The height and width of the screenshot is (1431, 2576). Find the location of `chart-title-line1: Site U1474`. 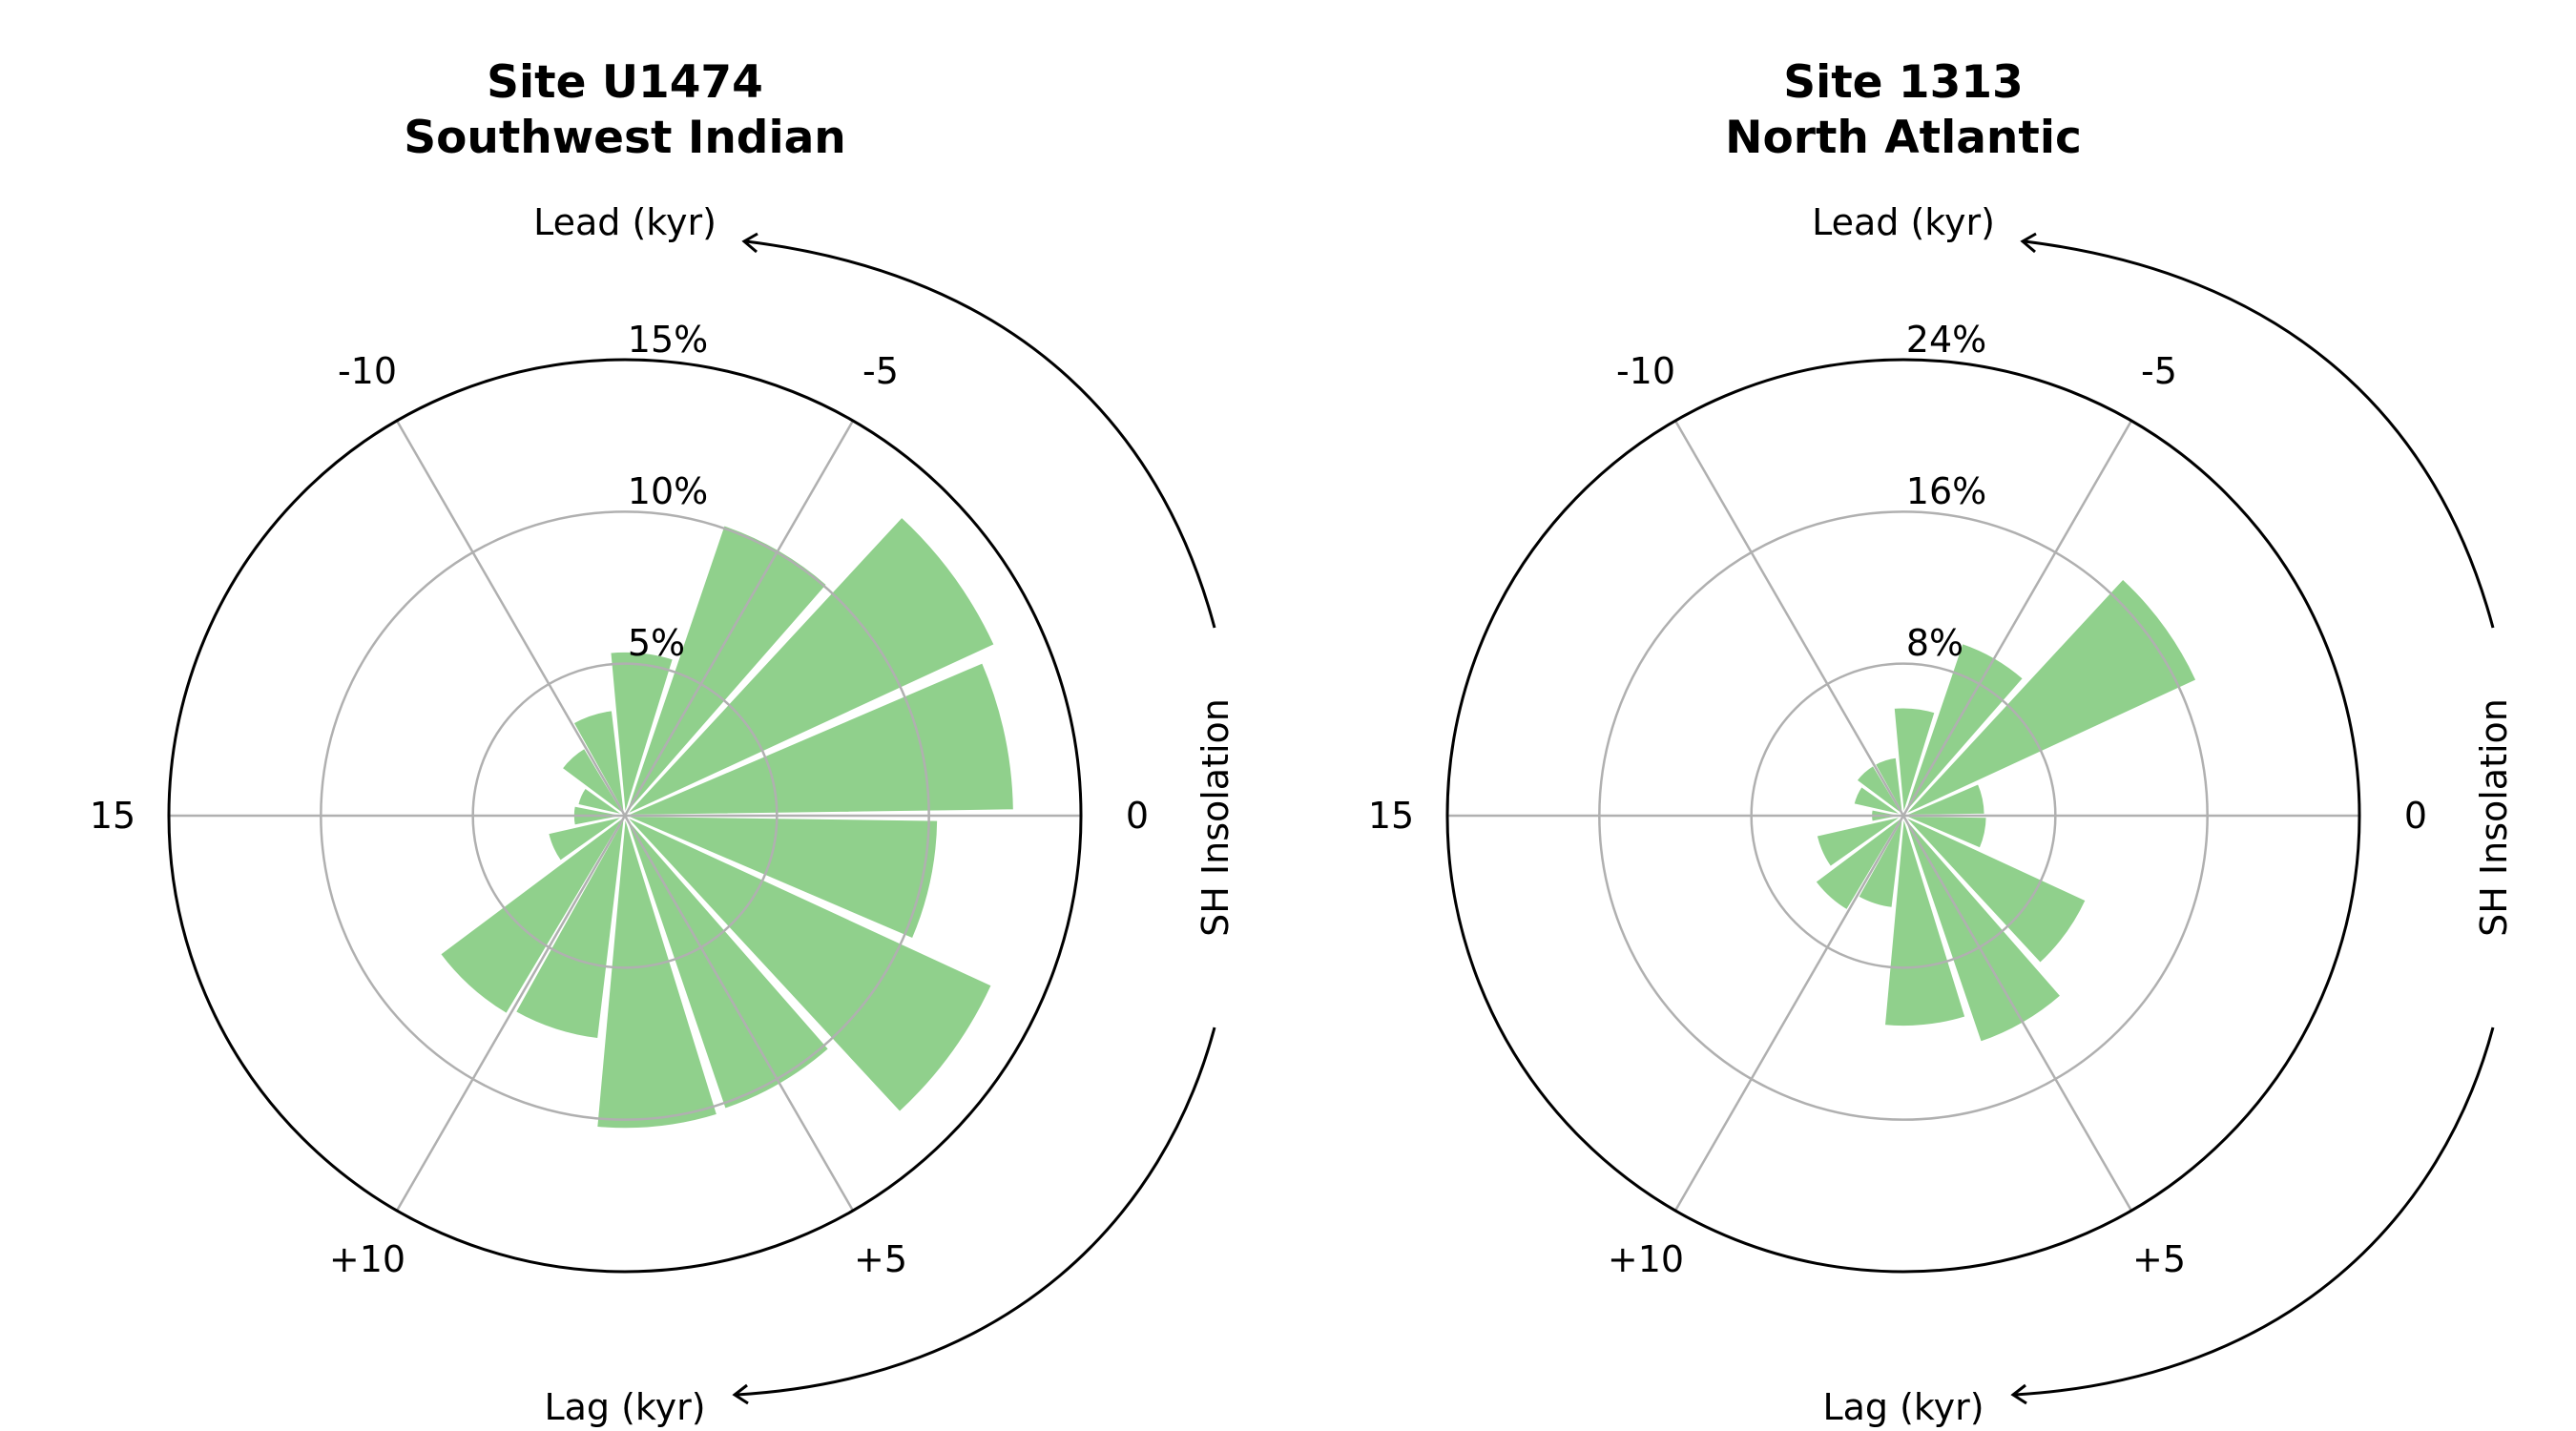

chart-title-line1: Site U1474 is located at coordinates (625, 83).